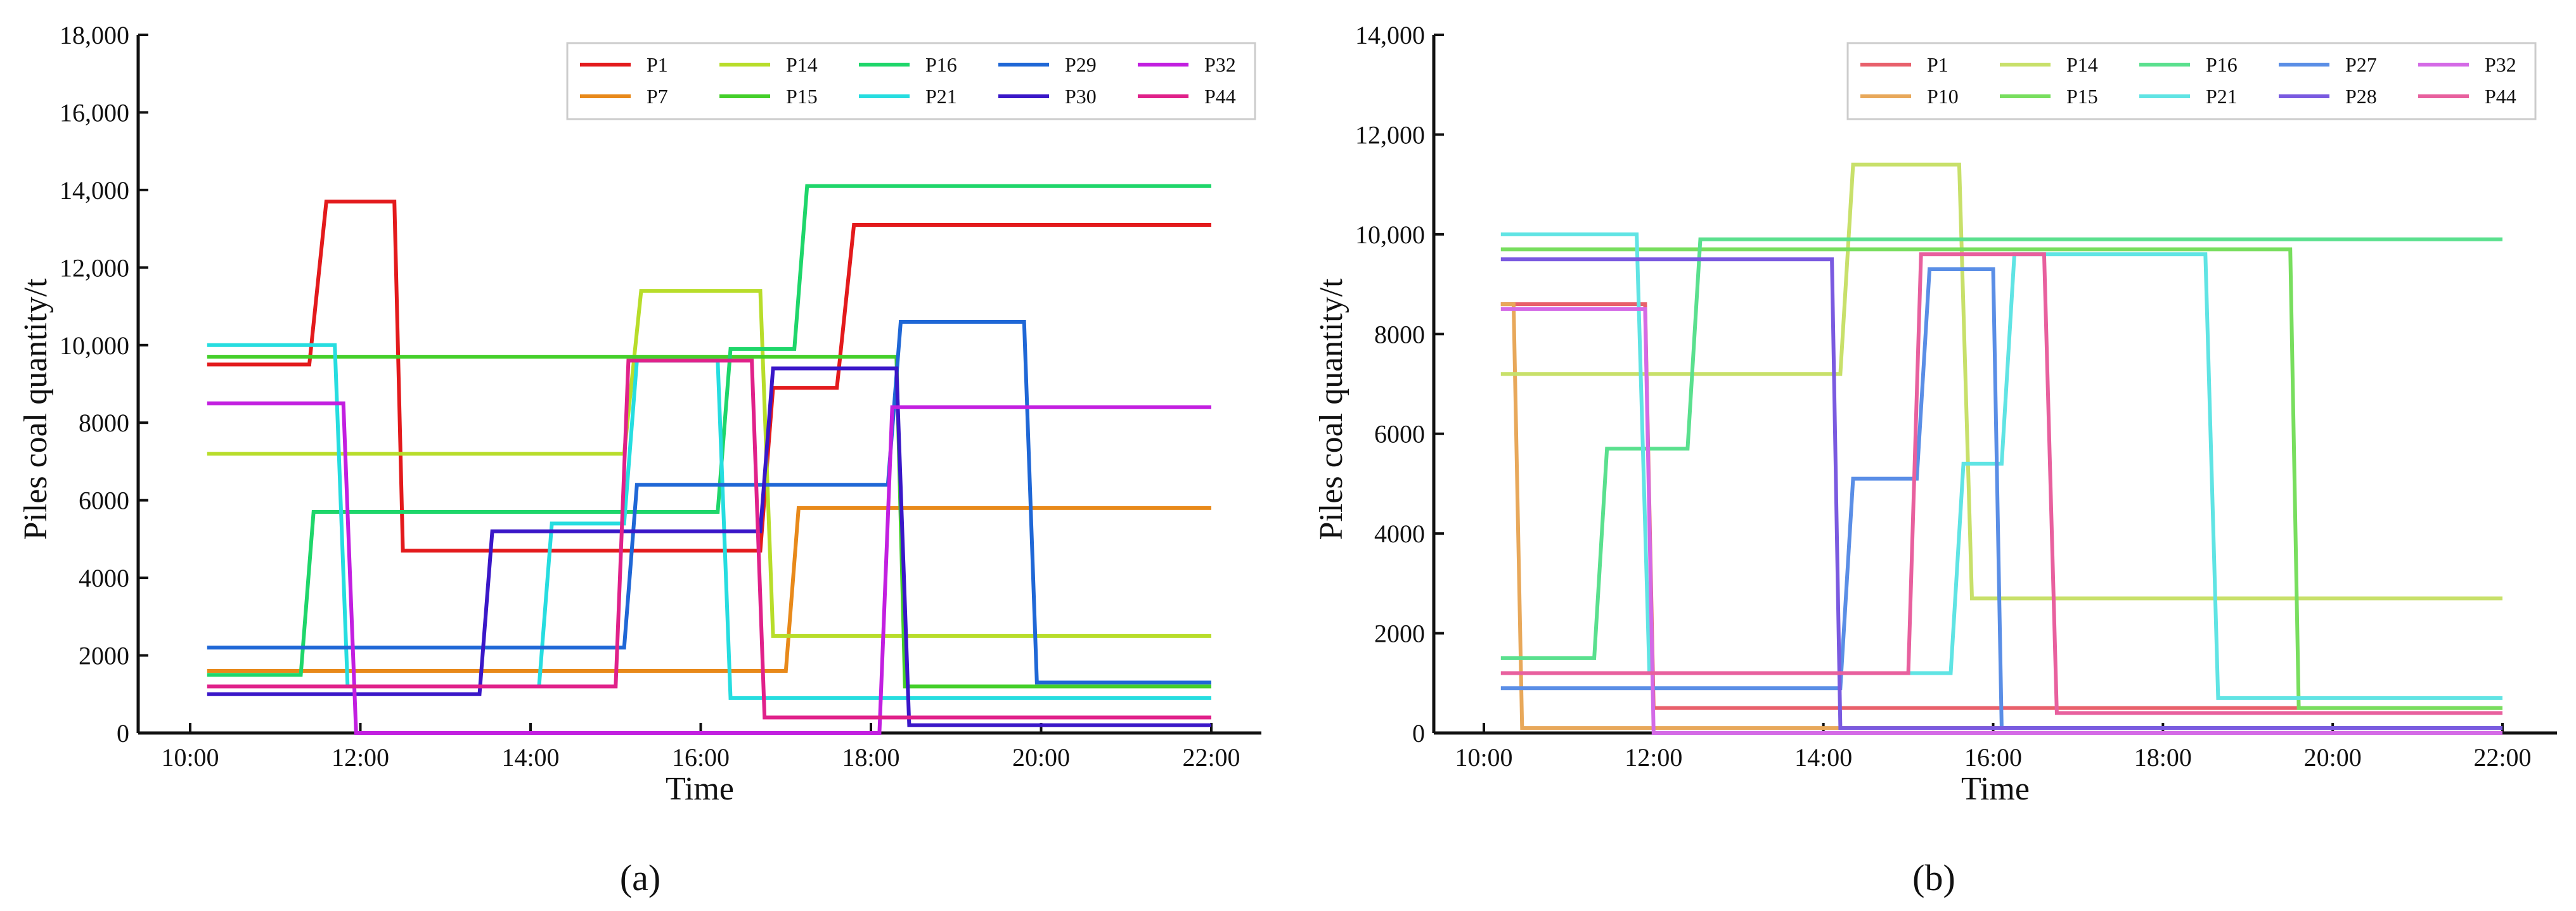 This screenshot has height=911, width=2576. Describe the element at coordinates (94, 112) in the screenshot. I see `y-tick-label: 16,000` at that location.